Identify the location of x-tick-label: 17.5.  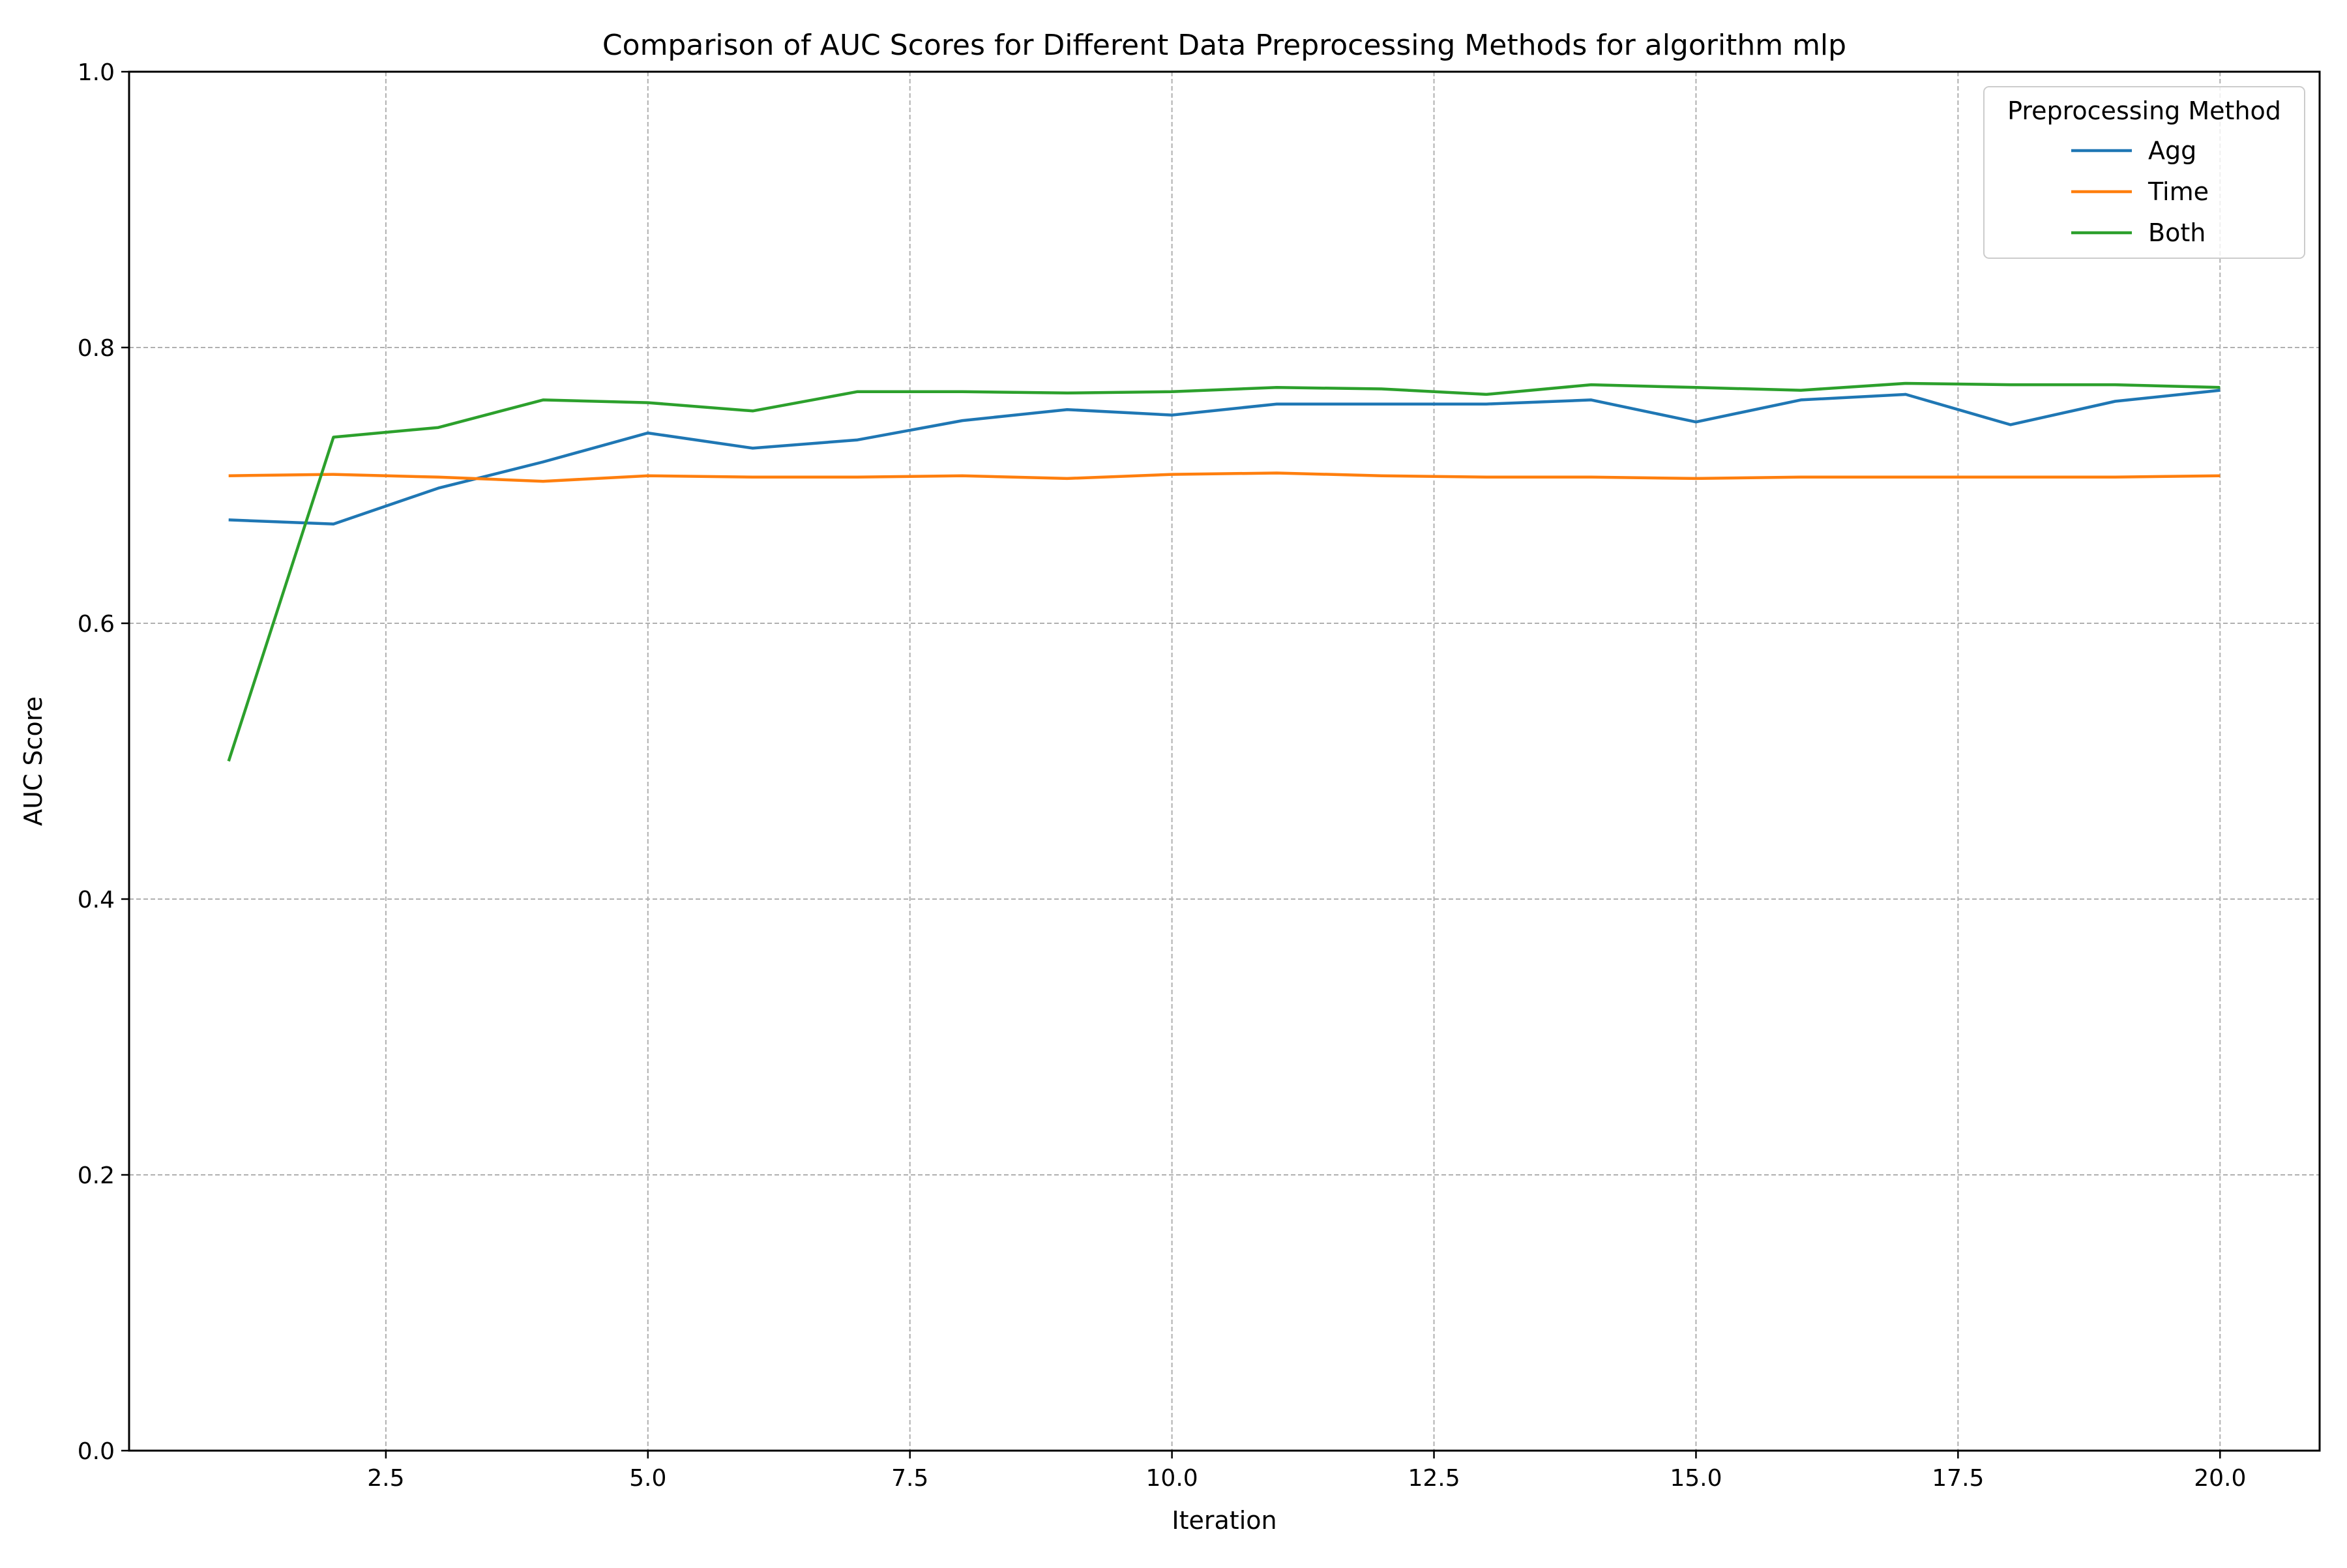
(1958, 1478).